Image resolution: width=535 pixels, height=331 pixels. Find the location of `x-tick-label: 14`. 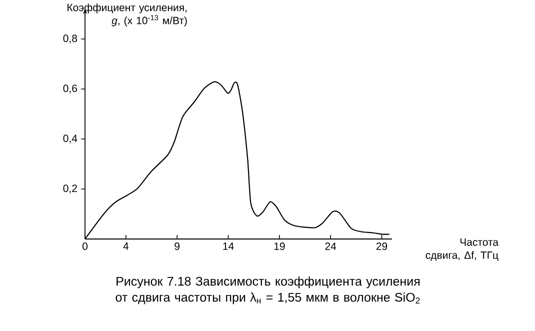

x-tick-label: 14 is located at coordinates (228, 246).